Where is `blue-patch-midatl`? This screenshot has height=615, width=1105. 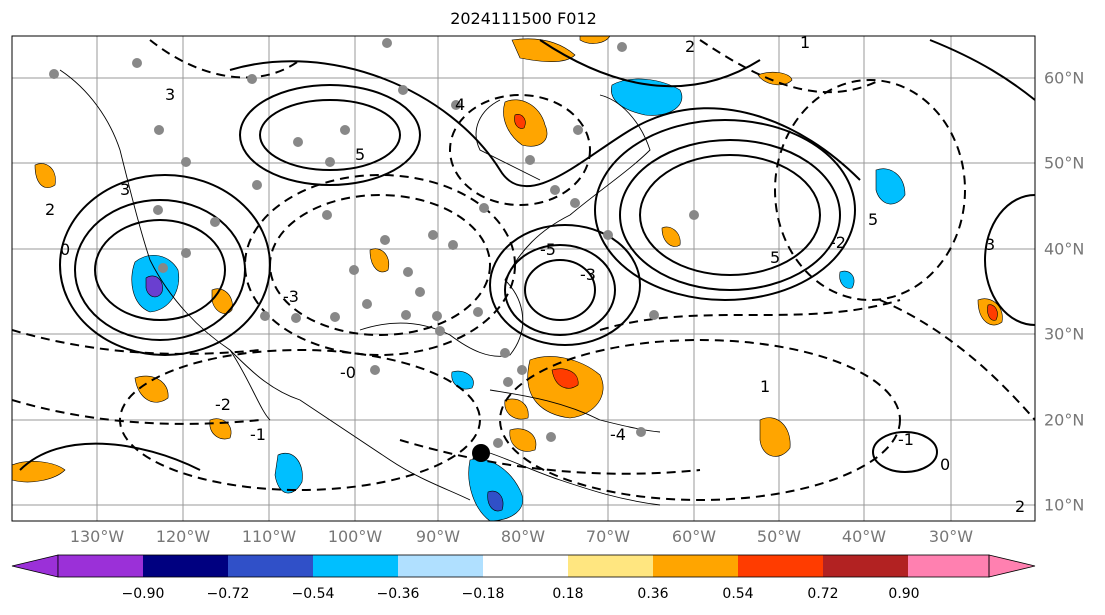 blue-patch-midatl is located at coordinates (890, 186).